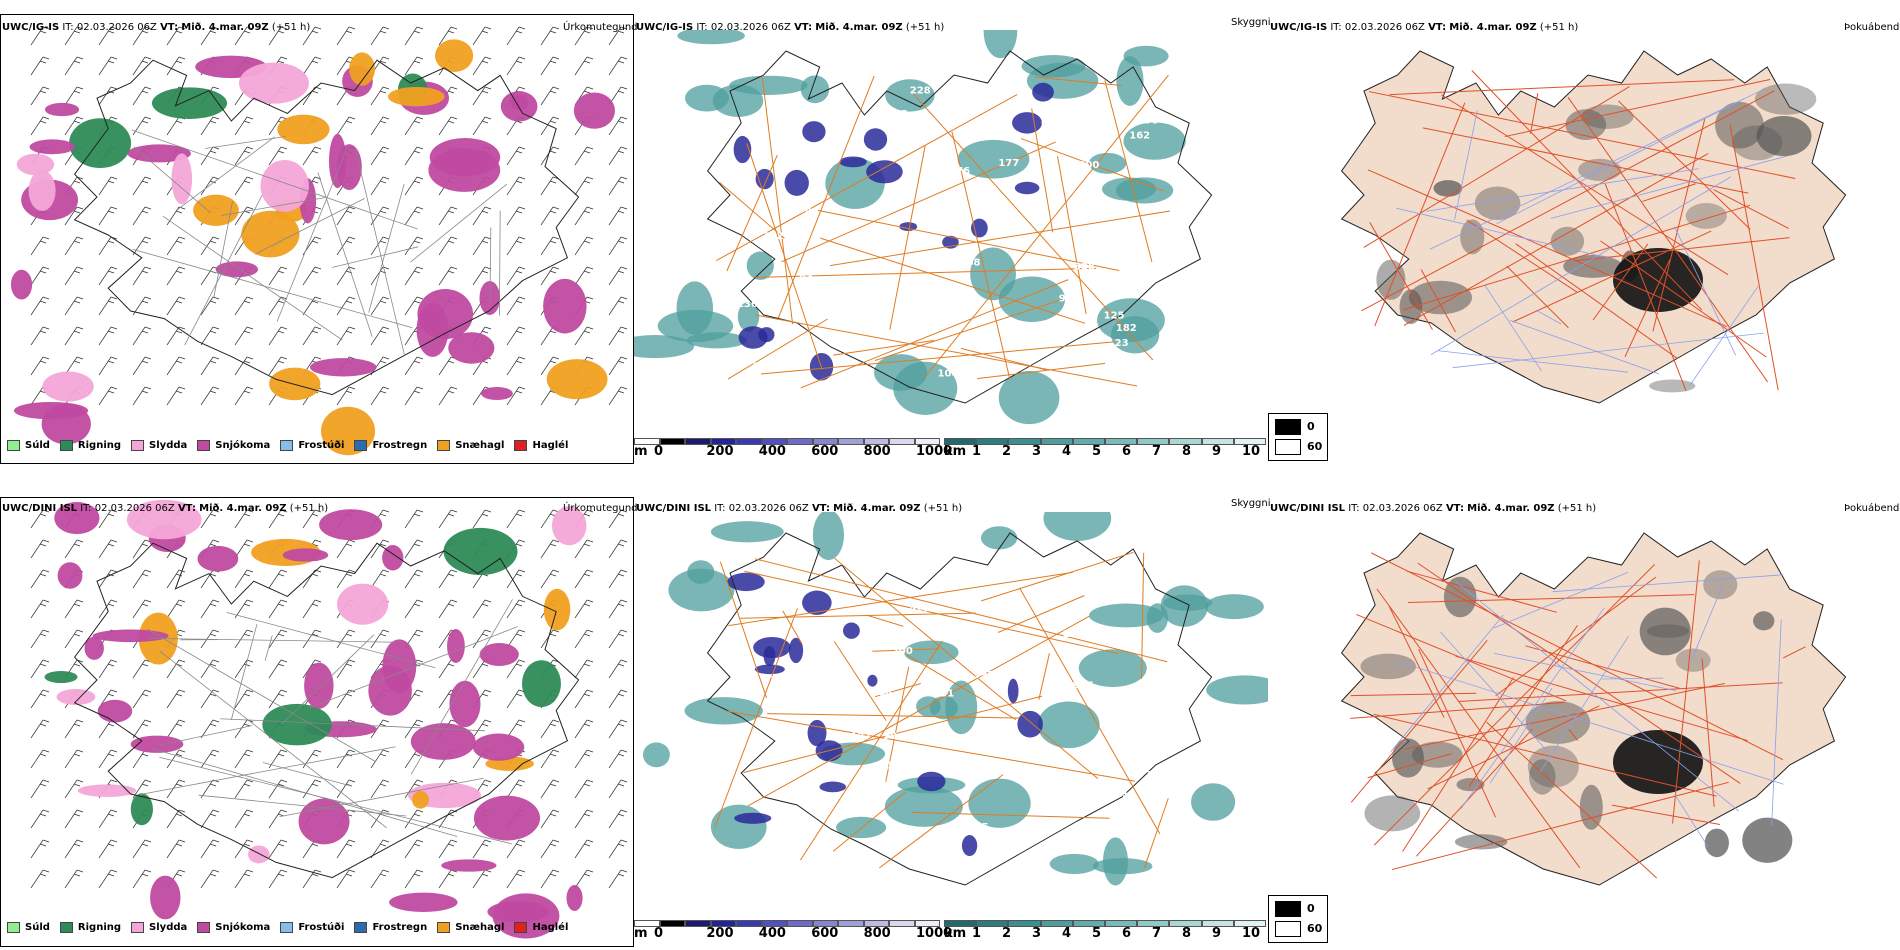 The width and height of the screenshot is (1900, 950). What do you see at coordinates (321, 445) in the screenshot?
I see `legend-label: Frostúði` at bounding box center [321, 445].